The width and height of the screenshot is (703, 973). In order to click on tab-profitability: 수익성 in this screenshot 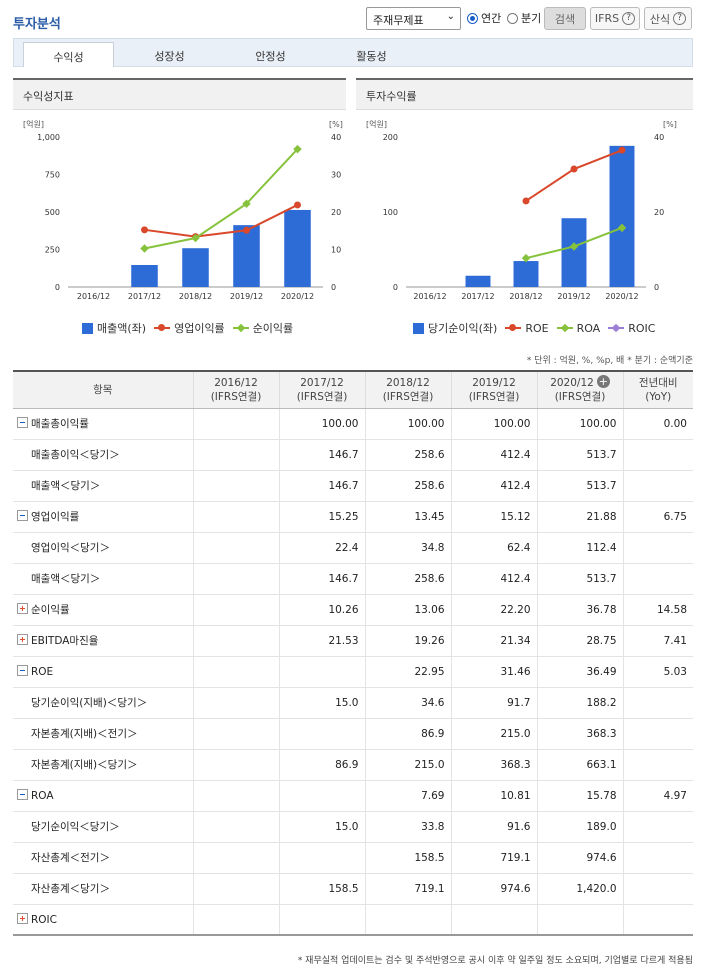, I will do `click(68, 54)`.